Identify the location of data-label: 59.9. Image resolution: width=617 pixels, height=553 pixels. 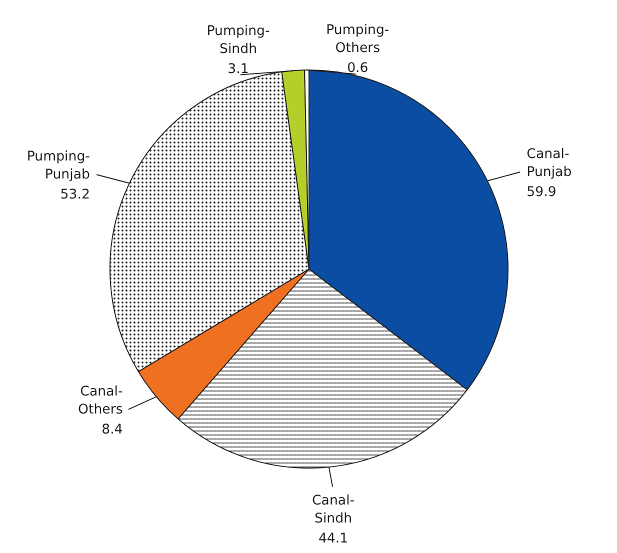
(541, 192).